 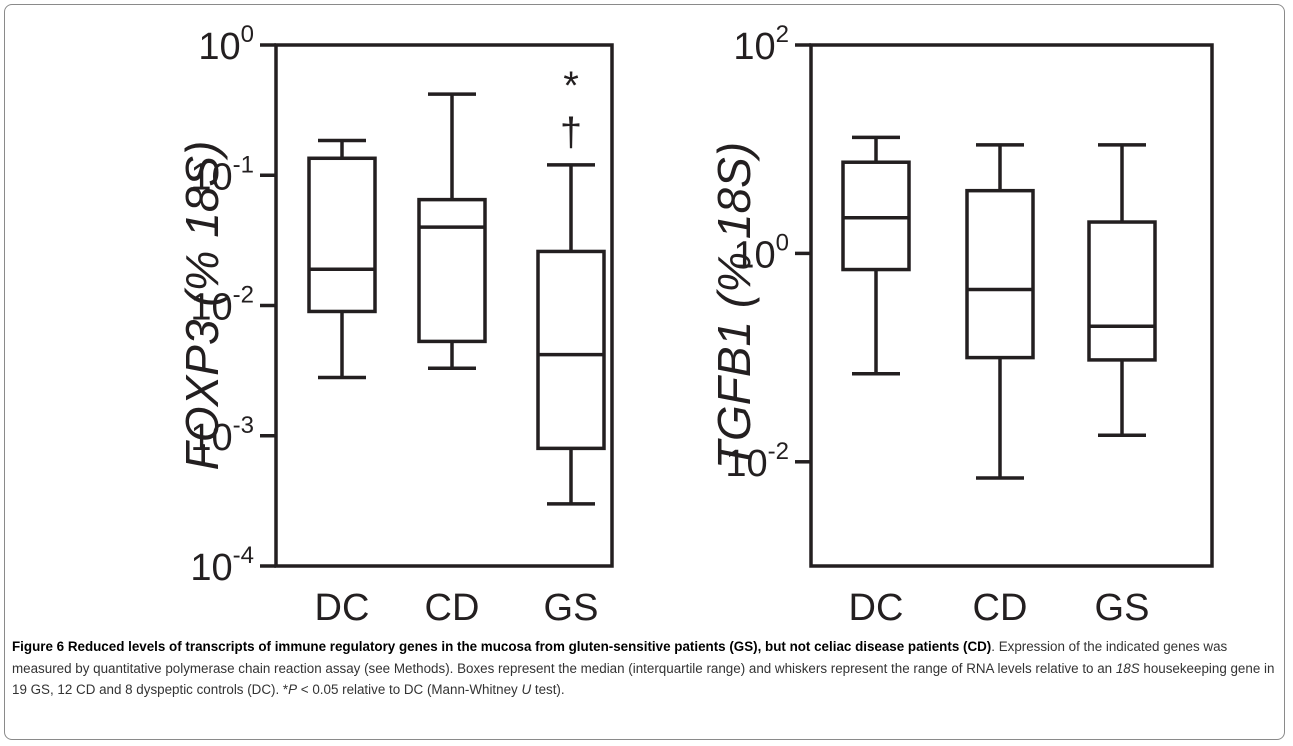 What do you see at coordinates (571, 86) in the screenshot?
I see `significance-marker: *` at bounding box center [571, 86].